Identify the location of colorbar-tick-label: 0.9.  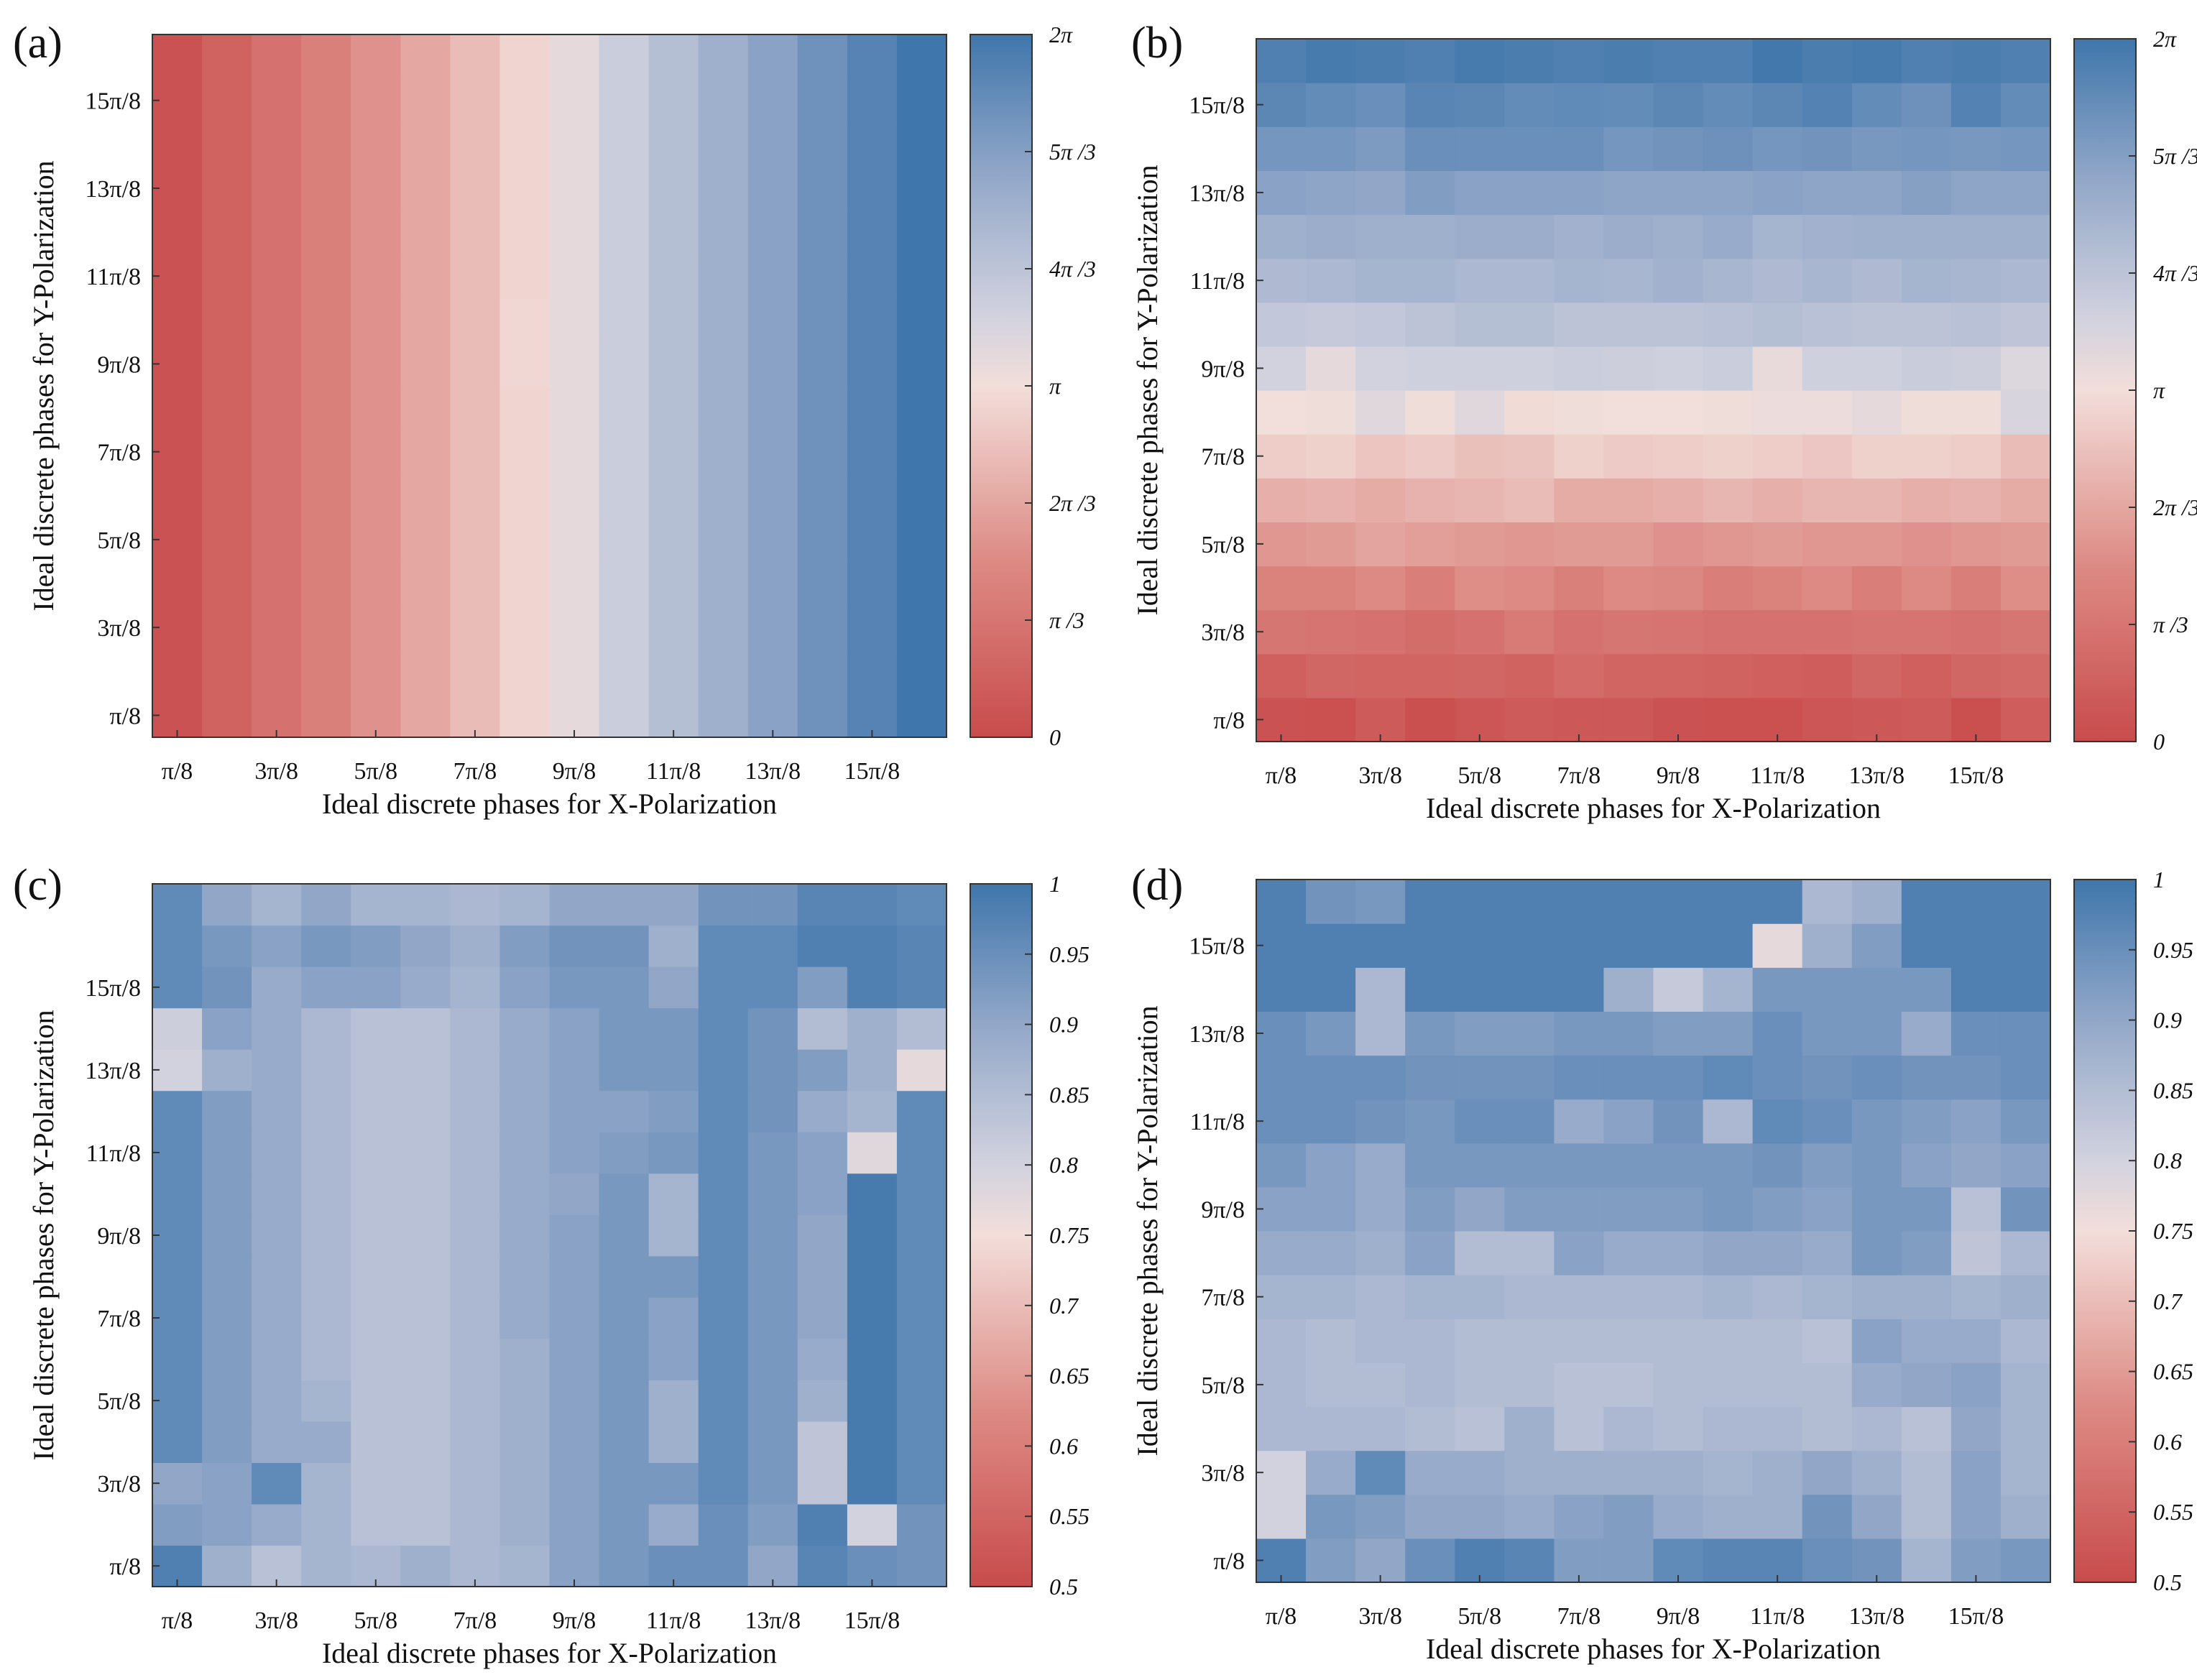
(1063, 1025).